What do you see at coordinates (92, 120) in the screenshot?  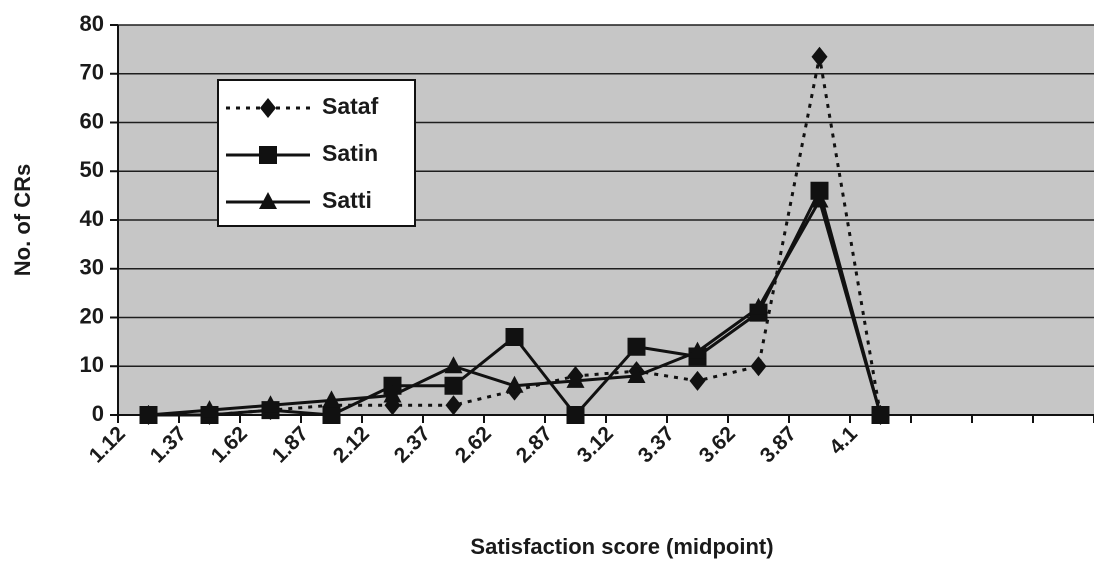 I see `y-tick-label: 60` at bounding box center [92, 120].